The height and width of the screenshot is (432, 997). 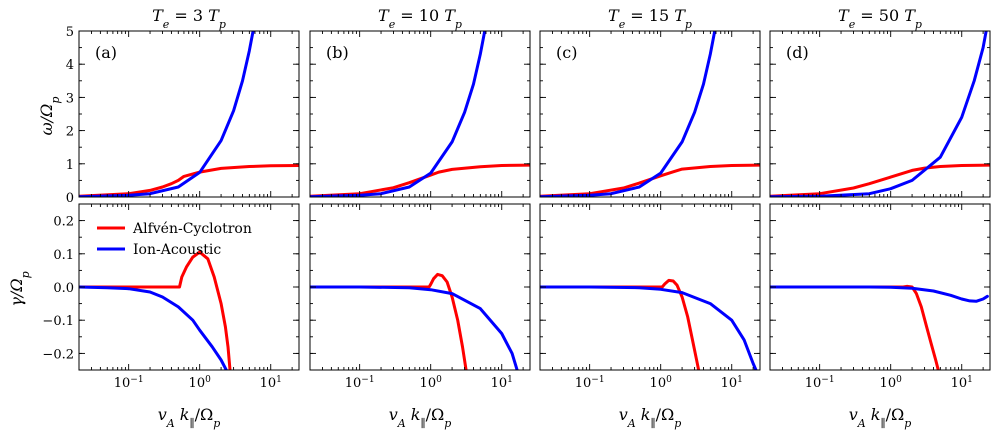 What do you see at coordinates (797, 52) in the screenshot?
I see `panel-letter: (d)` at bounding box center [797, 52].